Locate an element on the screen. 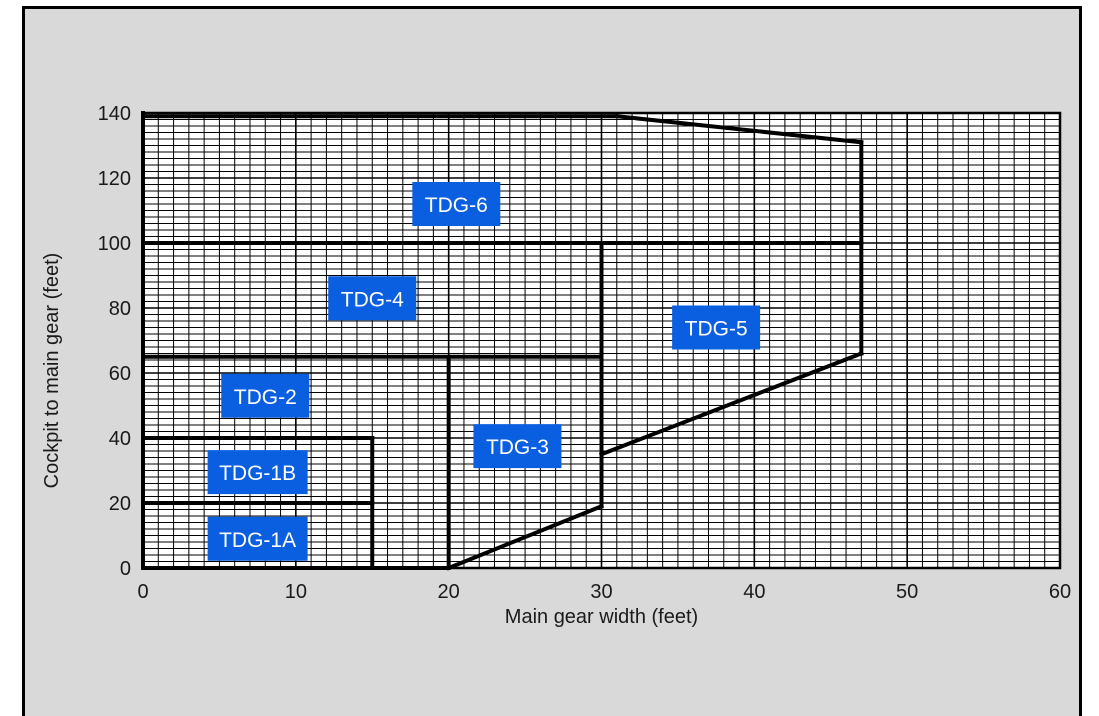 This screenshot has width=1099, height=716. zone-label-tdg-3: TDG-3 is located at coordinates (517, 446).